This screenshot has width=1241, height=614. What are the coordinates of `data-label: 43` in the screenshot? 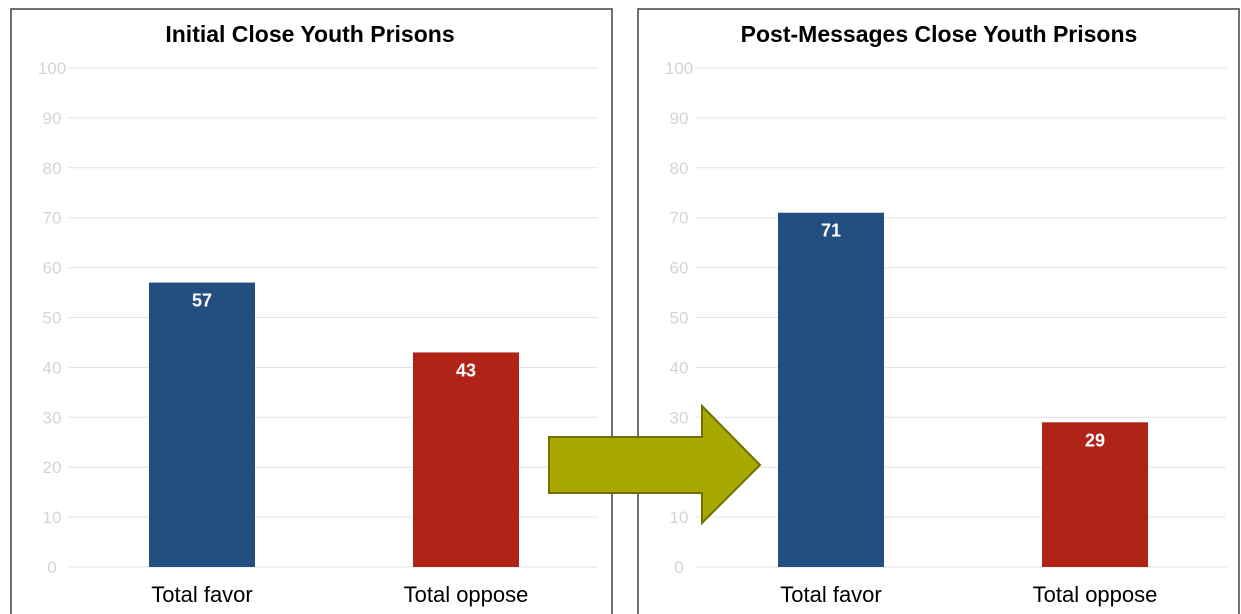 It's located at (466, 370).